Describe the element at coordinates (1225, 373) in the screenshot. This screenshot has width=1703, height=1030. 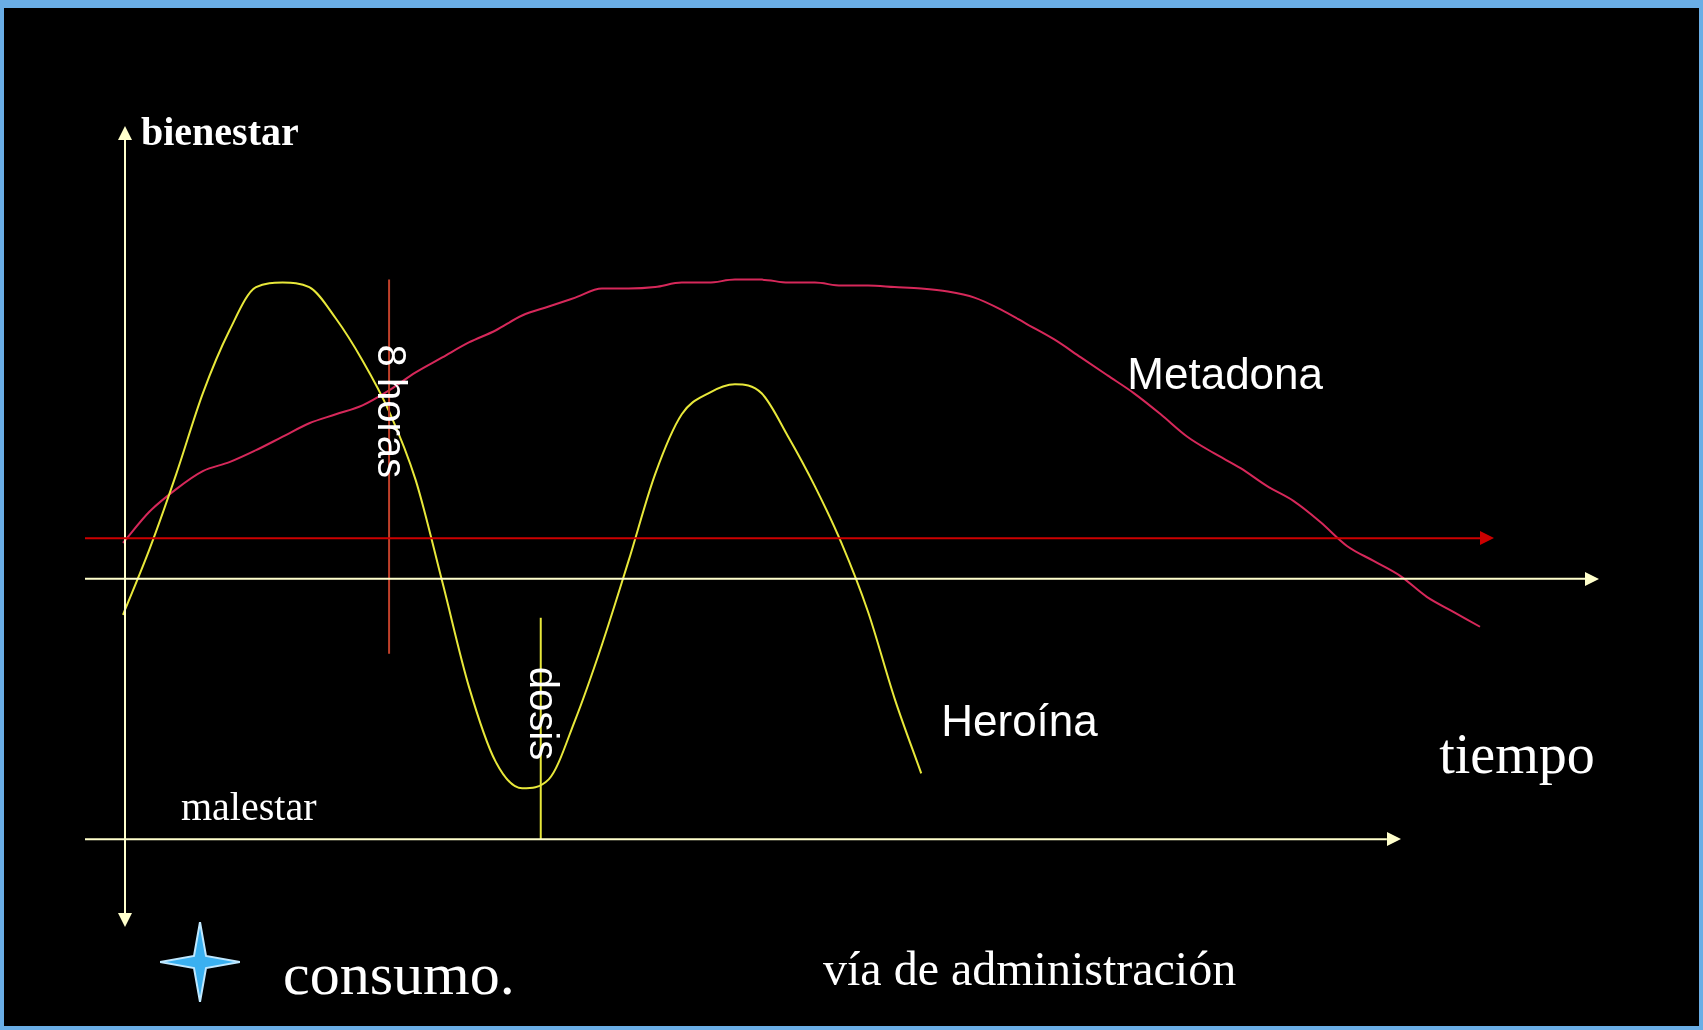
I see `series-label: Metadona` at that location.